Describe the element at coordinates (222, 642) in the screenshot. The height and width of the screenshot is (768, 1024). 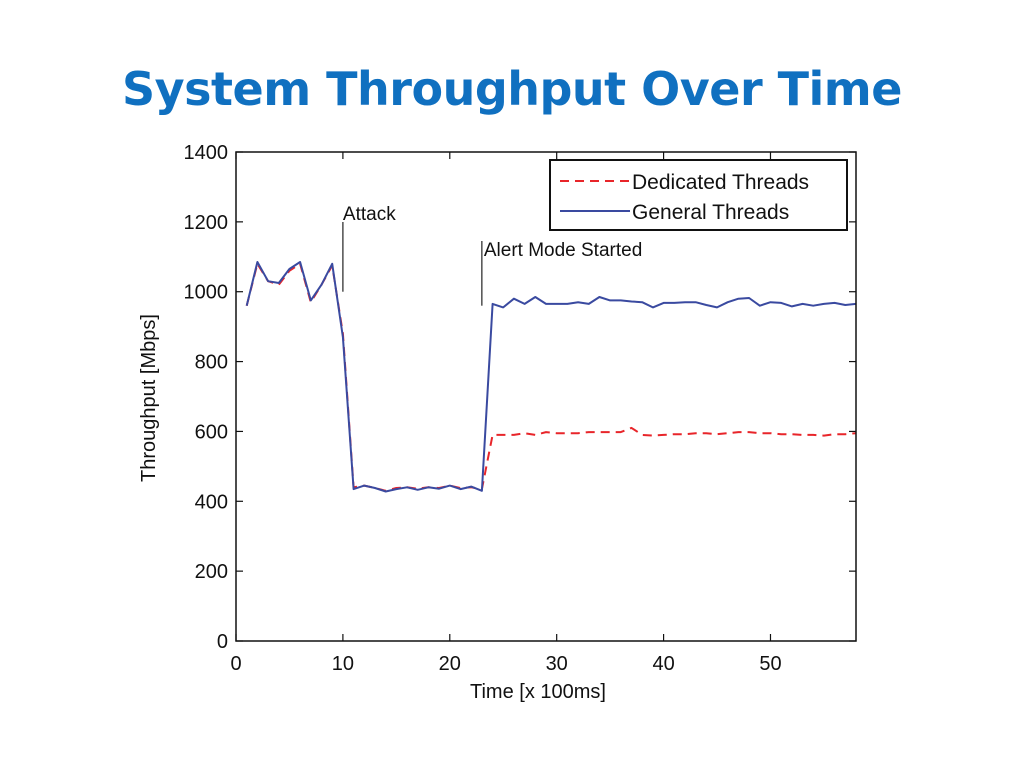
I see `y-tick-label: 0` at that location.